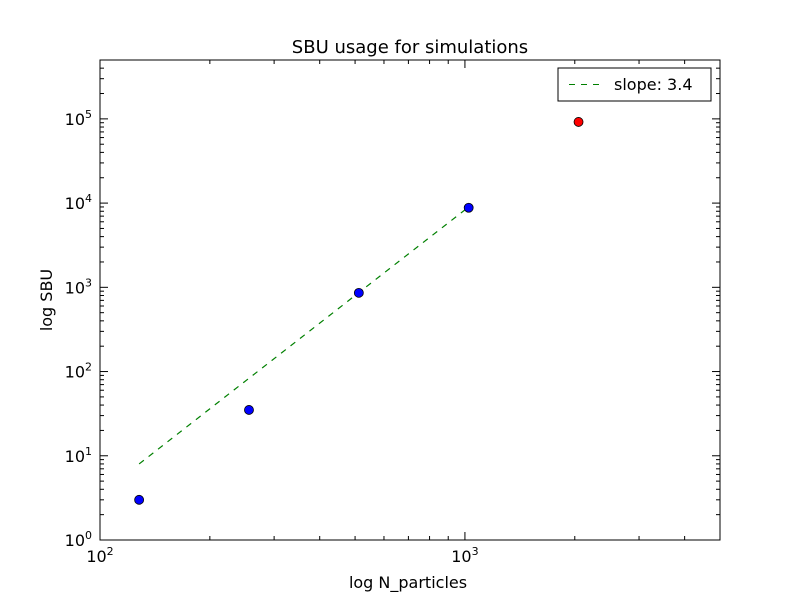 The width and height of the screenshot is (800, 600). What do you see at coordinates (464, 555) in the screenshot?
I see `x-tick-label: 10³` at bounding box center [464, 555].